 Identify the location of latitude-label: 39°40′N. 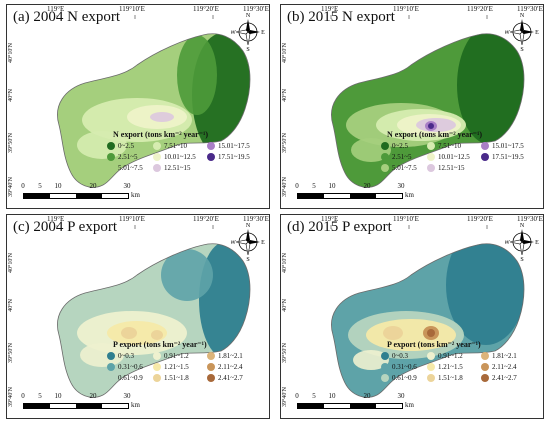
(11, 397).